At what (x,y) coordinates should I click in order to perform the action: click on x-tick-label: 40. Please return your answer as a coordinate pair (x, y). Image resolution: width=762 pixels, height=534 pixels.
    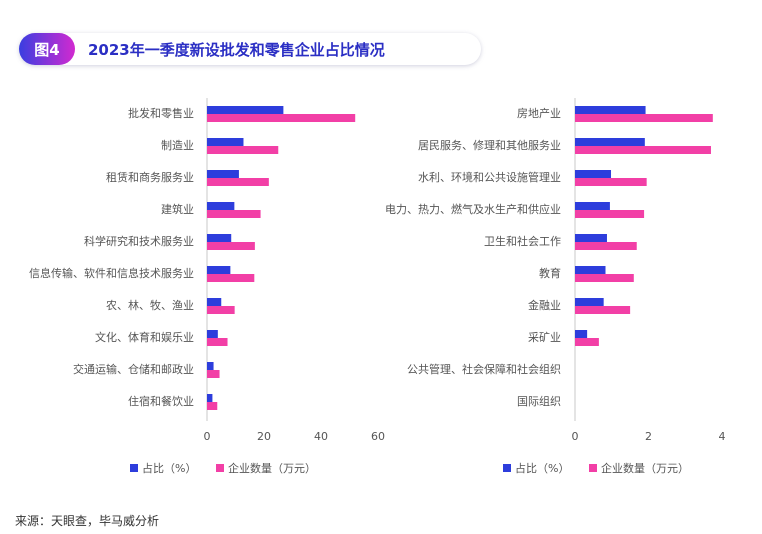
    Looking at the image, I should click on (321, 436).